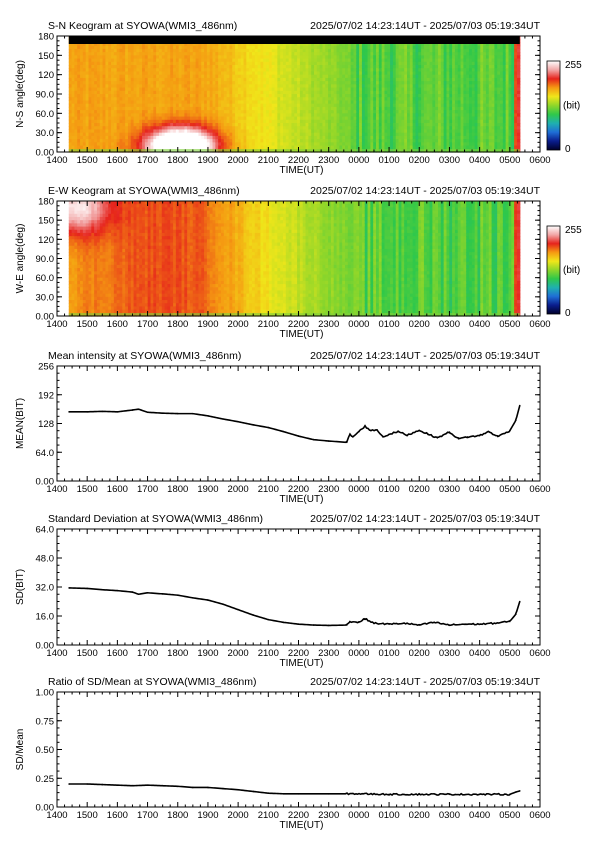 The height and width of the screenshot is (842, 595). I want to click on y-tick-label: 120, so click(46, 75).